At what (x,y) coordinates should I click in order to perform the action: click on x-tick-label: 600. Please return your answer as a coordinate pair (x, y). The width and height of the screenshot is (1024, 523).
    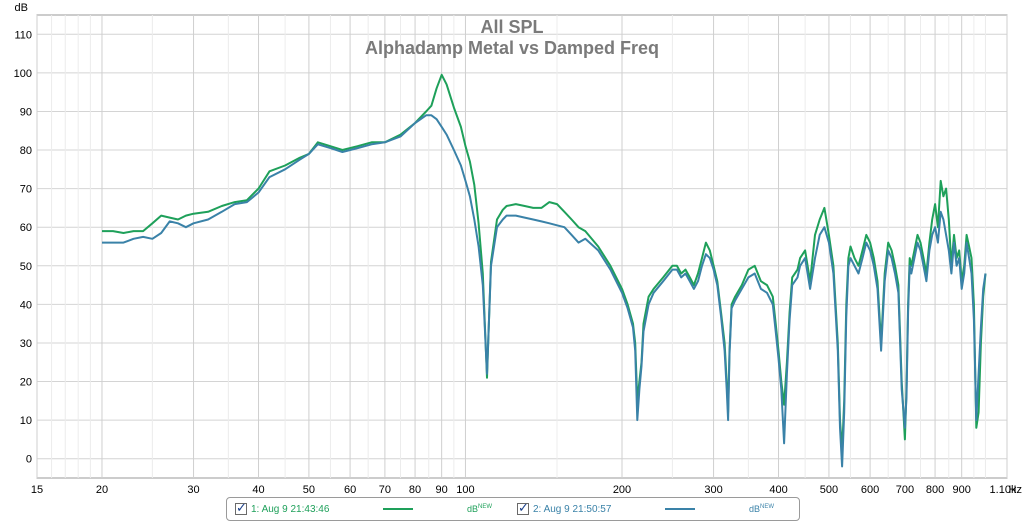
    Looking at the image, I should click on (870, 489).